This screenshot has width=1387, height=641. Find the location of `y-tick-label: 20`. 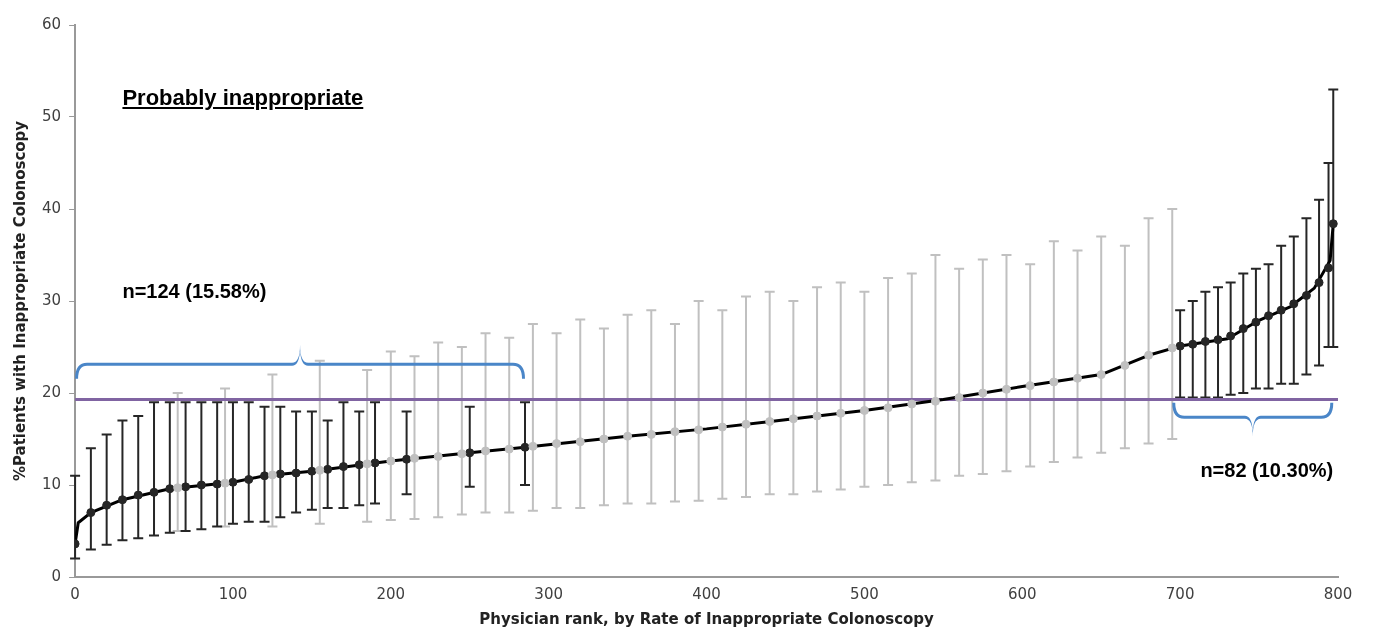

y-tick-label: 20 is located at coordinates (51, 391).